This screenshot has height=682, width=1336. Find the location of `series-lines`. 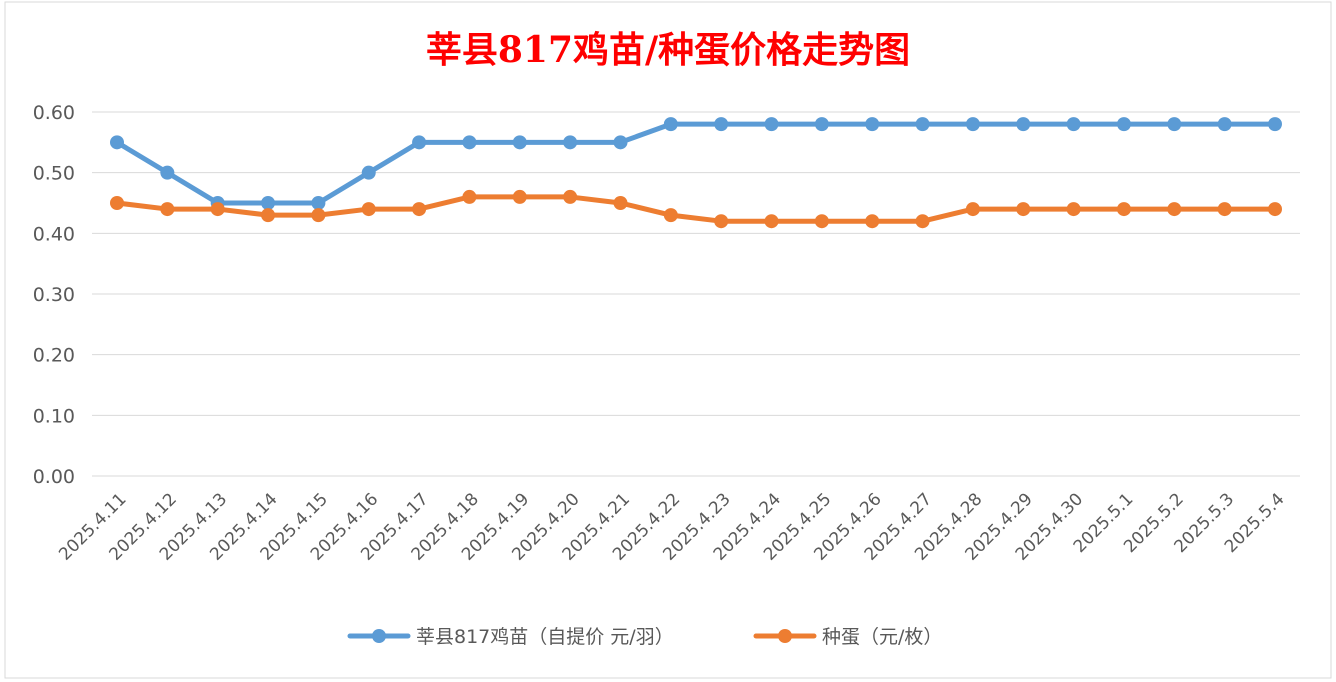

series-lines is located at coordinates (696, 173).